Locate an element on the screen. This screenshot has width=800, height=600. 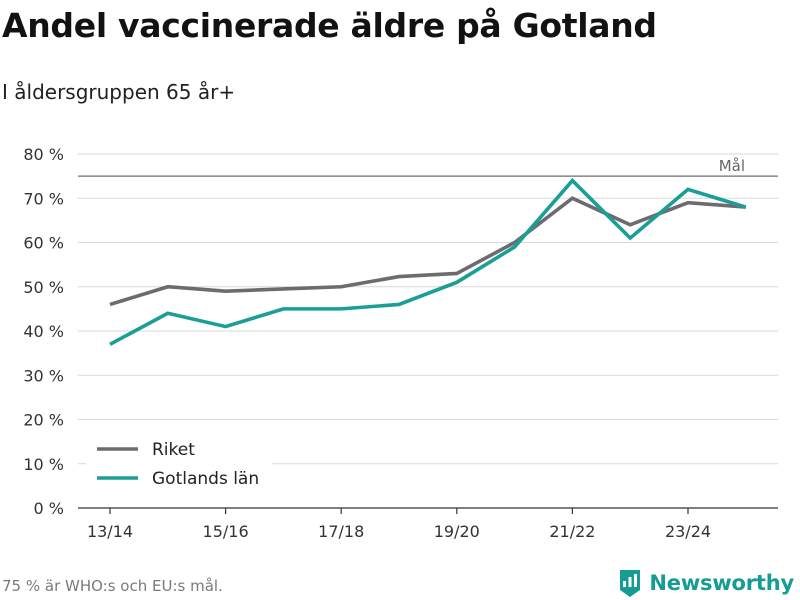
x-tick-label: 15/16 is located at coordinates (226, 531).